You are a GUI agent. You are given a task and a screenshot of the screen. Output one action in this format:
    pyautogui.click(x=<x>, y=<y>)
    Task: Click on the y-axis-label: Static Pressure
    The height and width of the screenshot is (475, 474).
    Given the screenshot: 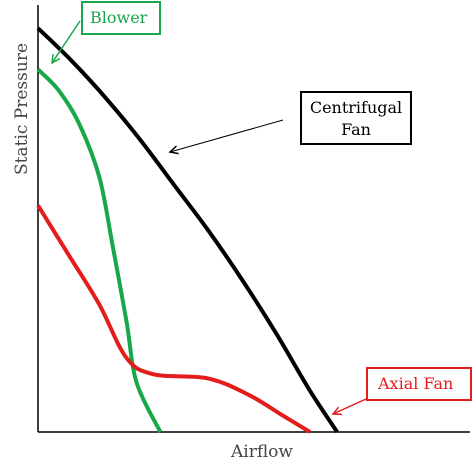 What is the action you would take?
    pyautogui.click(x=22, y=109)
    